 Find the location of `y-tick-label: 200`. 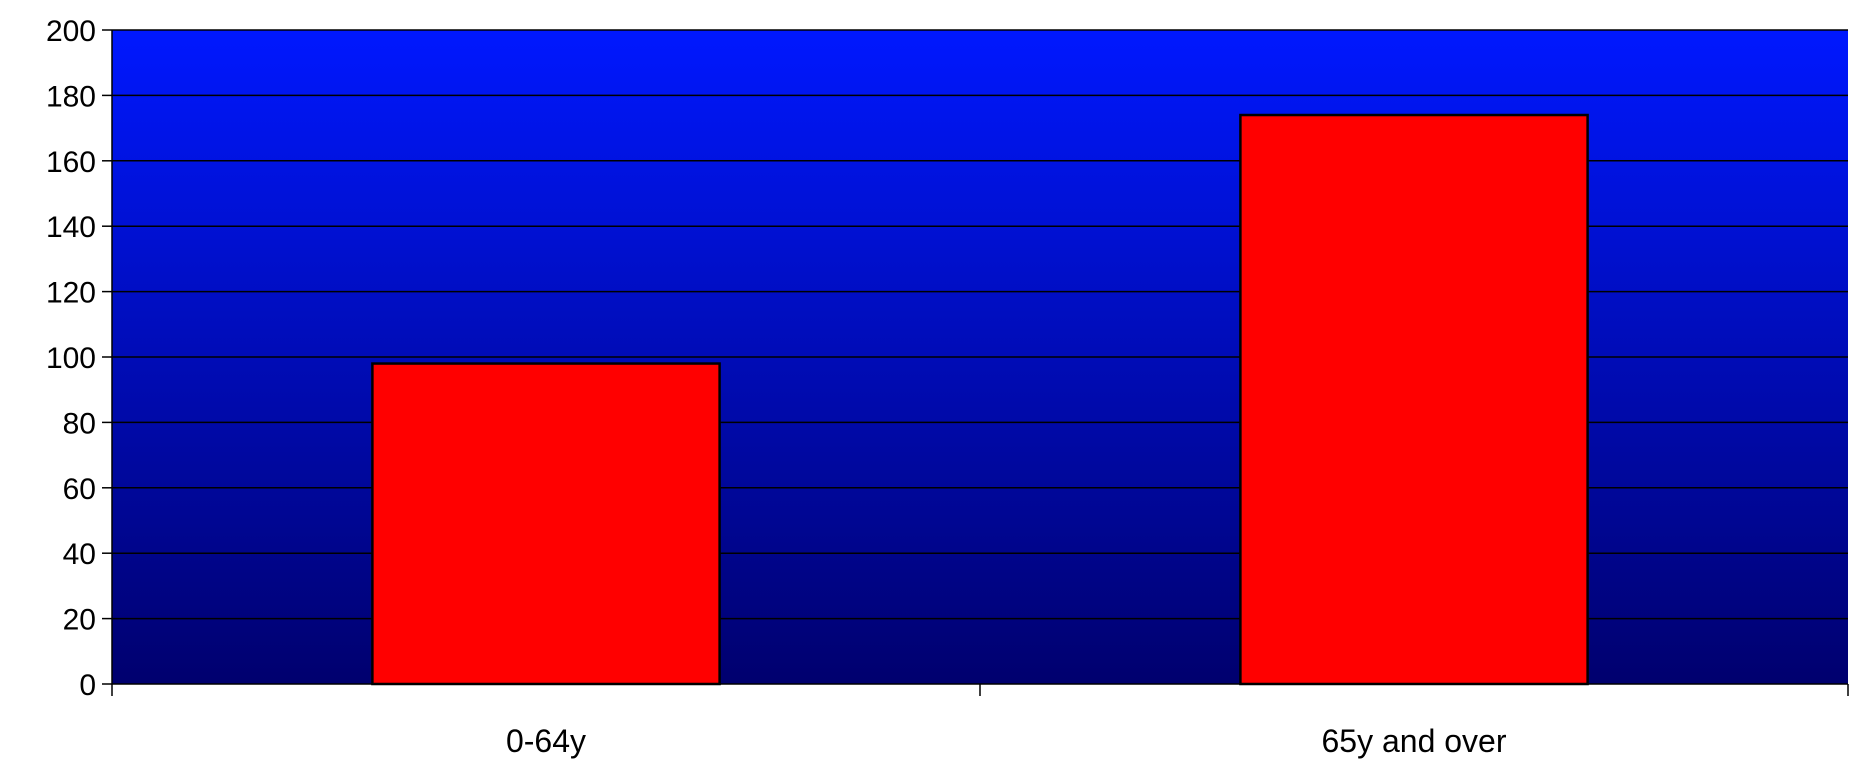

y-tick-label: 200 is located at coordinates (71, 31).